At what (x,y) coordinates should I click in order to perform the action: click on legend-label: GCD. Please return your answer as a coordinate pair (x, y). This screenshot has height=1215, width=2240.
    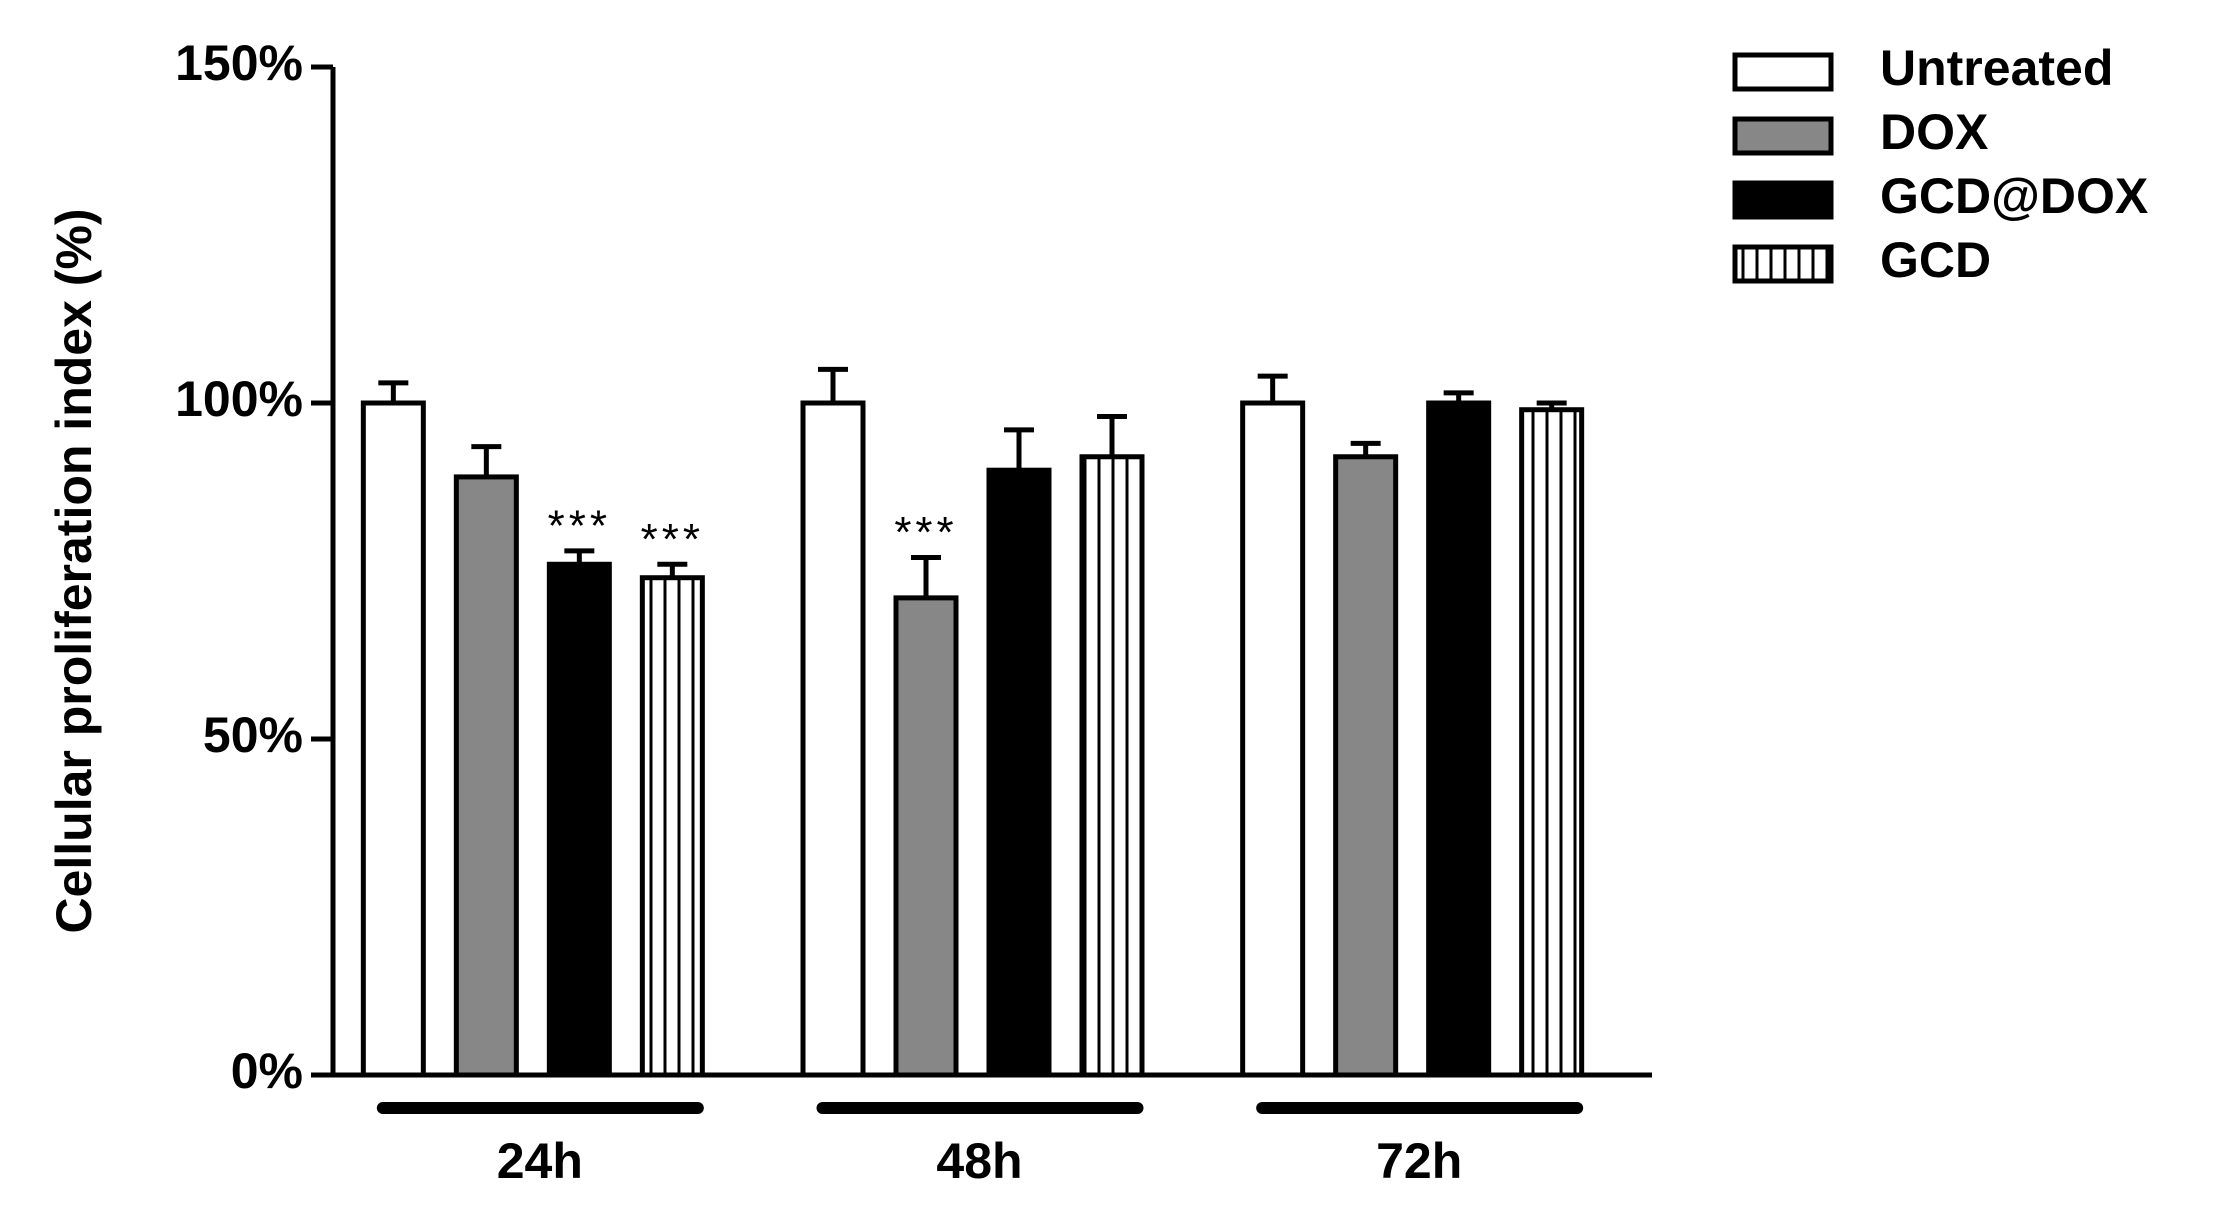
    Looking at the image, I should click on (1935, 260).